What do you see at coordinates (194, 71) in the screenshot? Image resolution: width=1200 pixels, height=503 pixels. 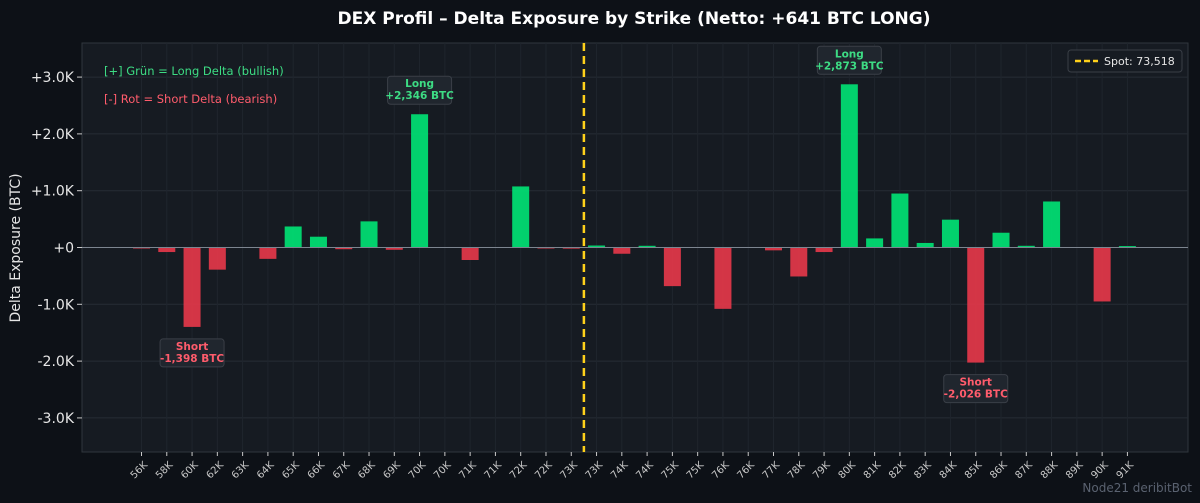 I see `legend-note-long: [+] Grün = Long Delta (bullish)` at bounding box center [194, 71].